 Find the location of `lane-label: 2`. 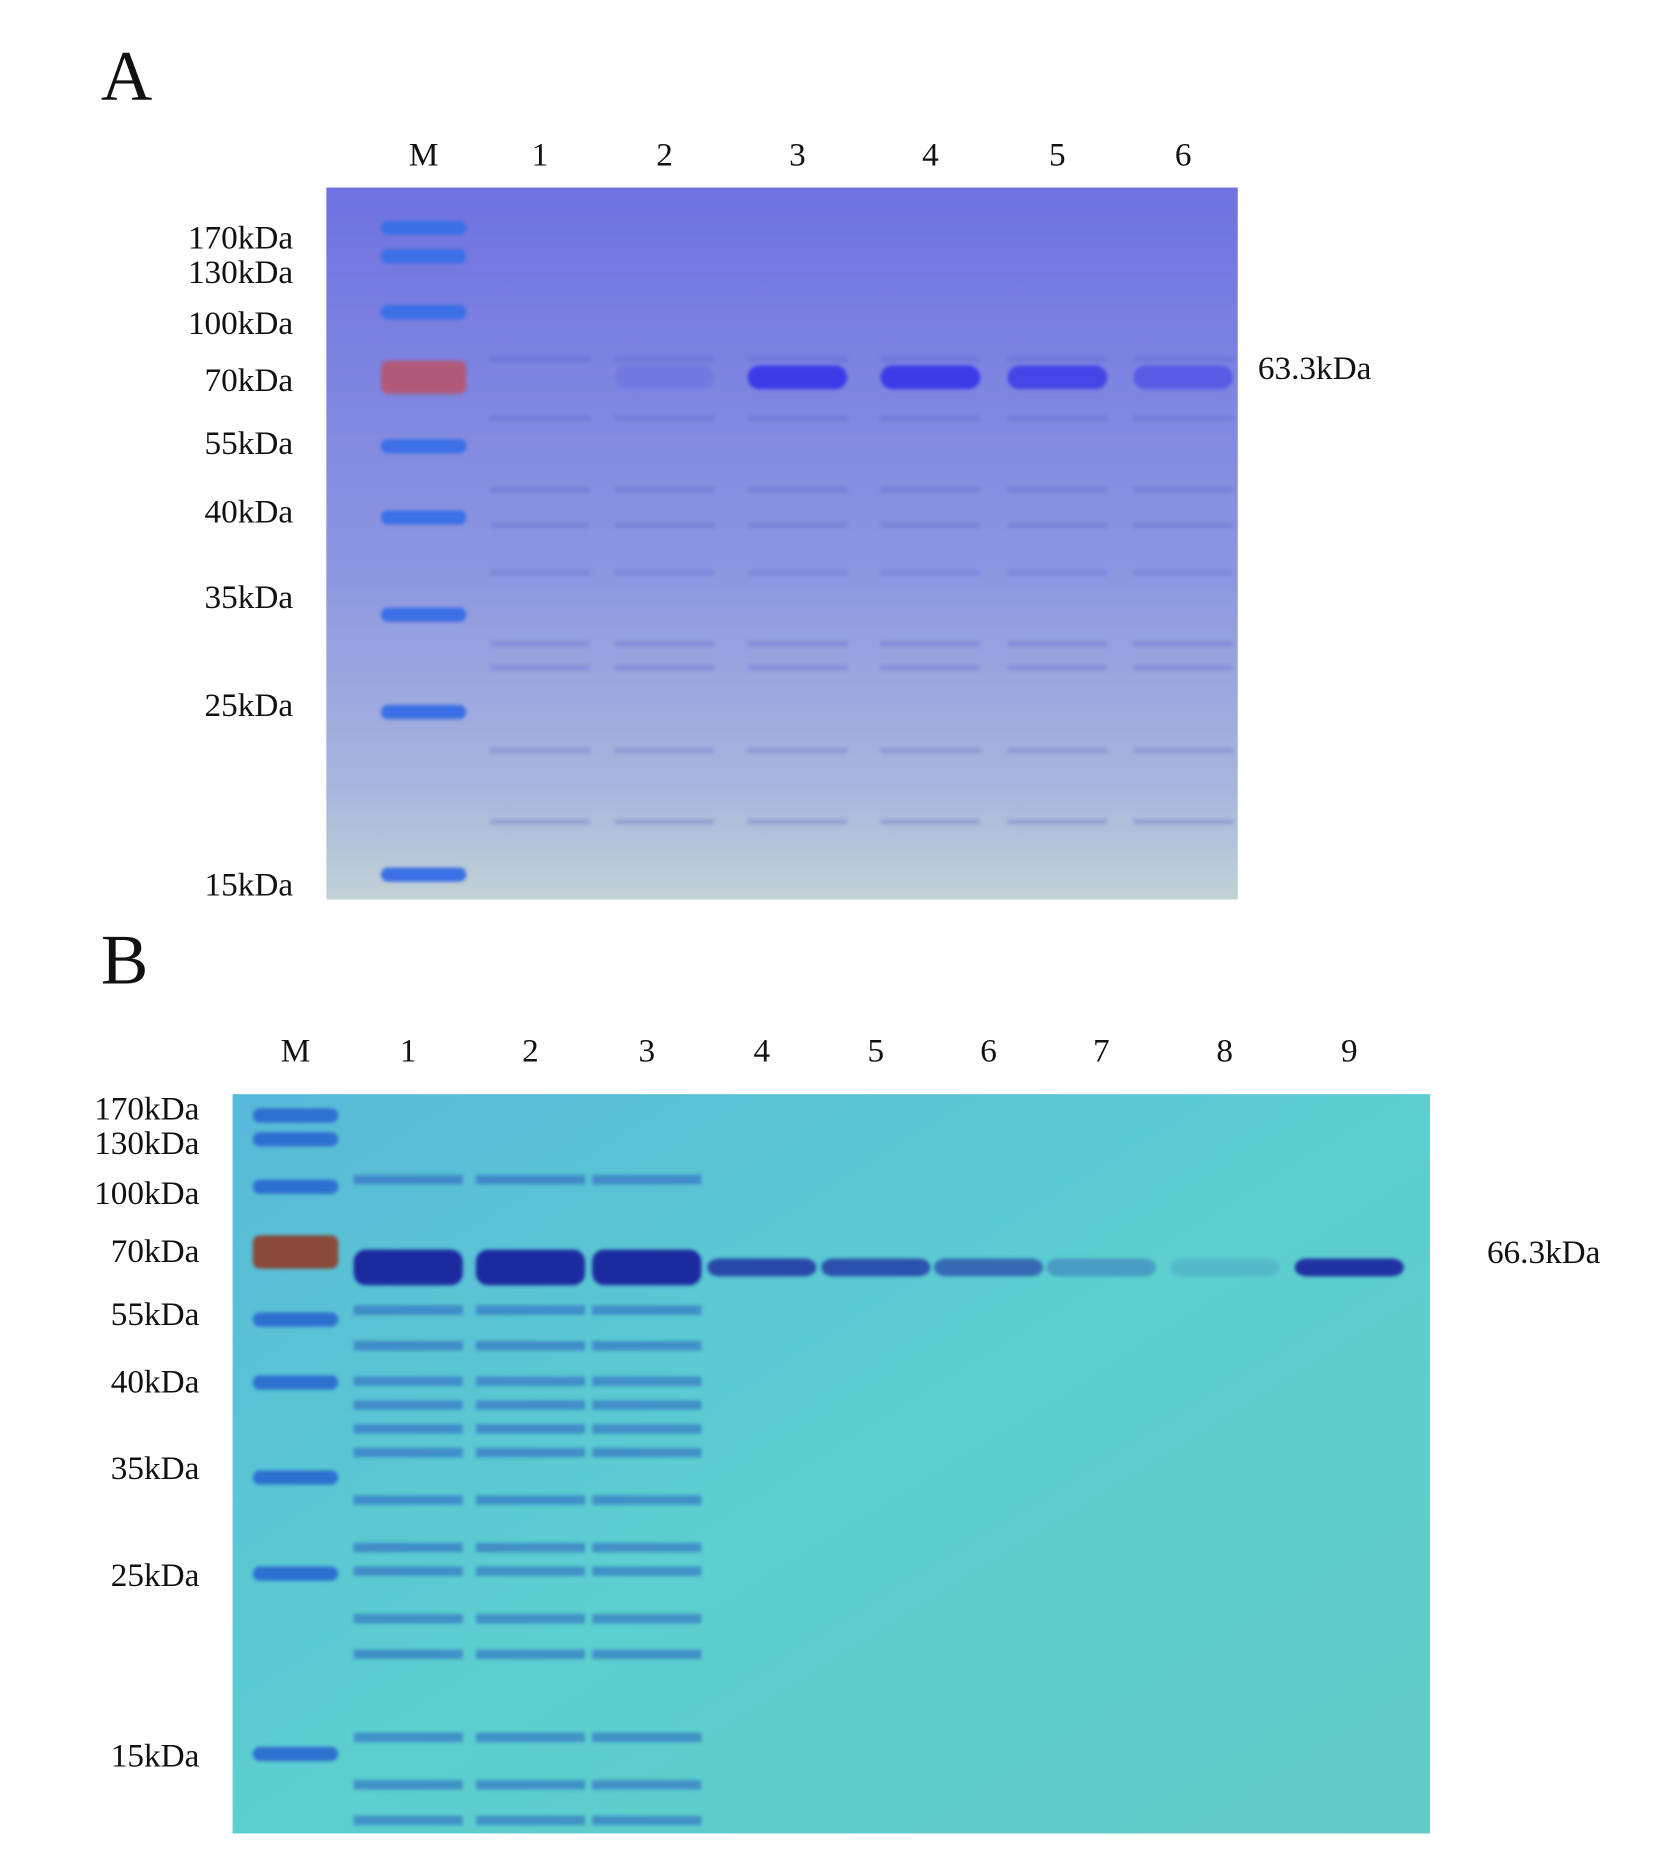

lane-label: 2 is located at coordinates (664, 154).